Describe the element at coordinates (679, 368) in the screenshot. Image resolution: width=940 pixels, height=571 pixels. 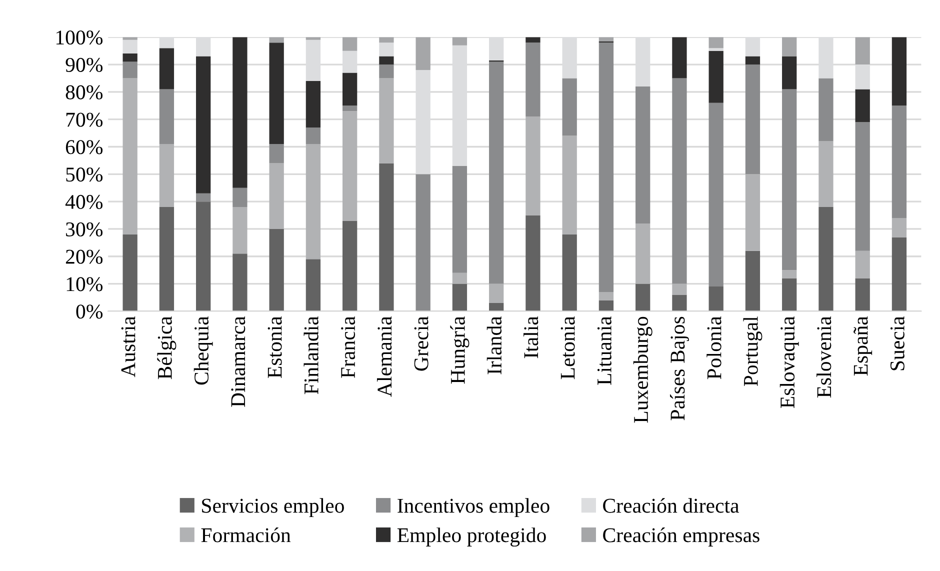
I see `x-tick-label: Países Bajos` at that location.